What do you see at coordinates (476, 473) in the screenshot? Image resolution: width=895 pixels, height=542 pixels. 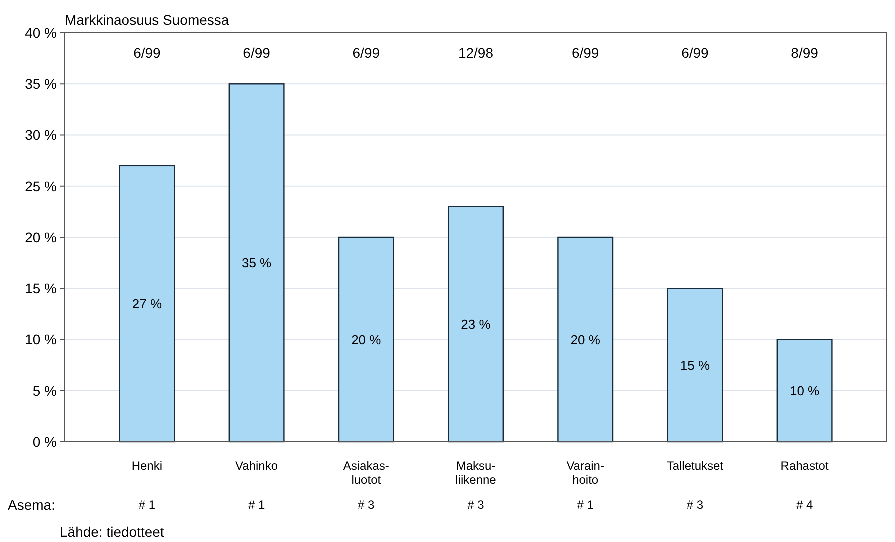 I see `x-tick-label: Maksu- liikenne` at bounding box center [476, 473].